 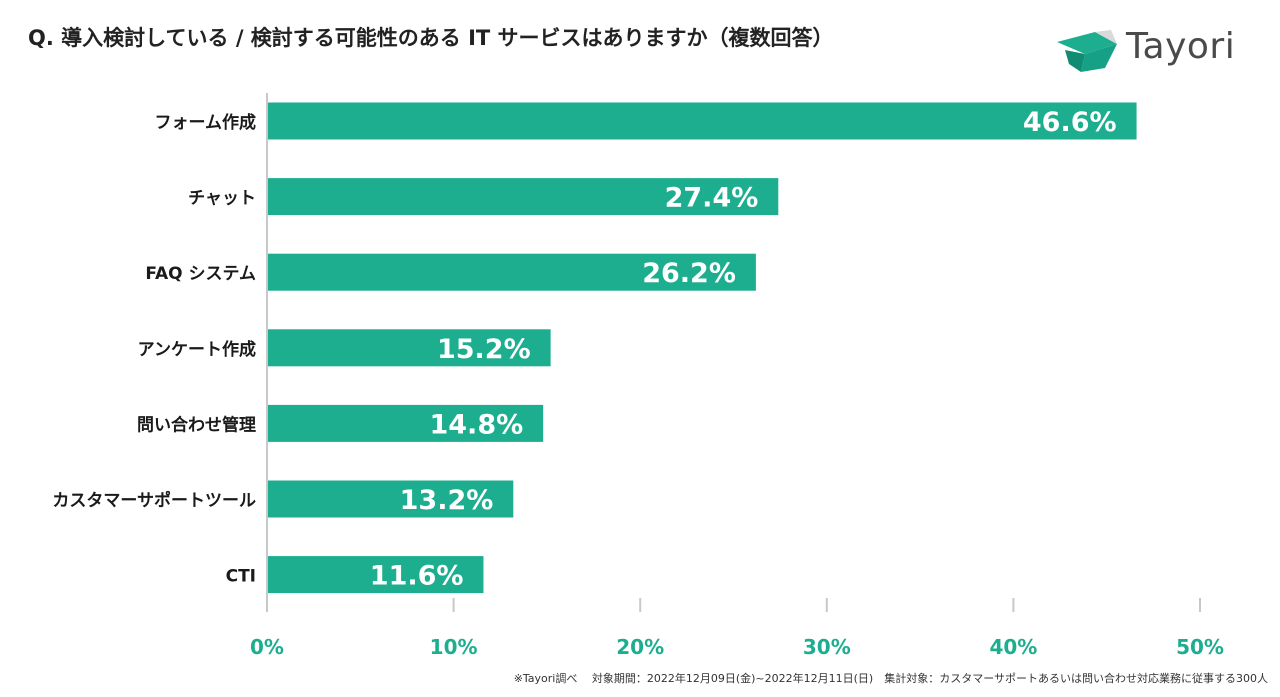 What do you see at coordinates (1200, 647) in the screenshot?
I see `x-tick-label: 50%` at bounding box center [1200, 647].